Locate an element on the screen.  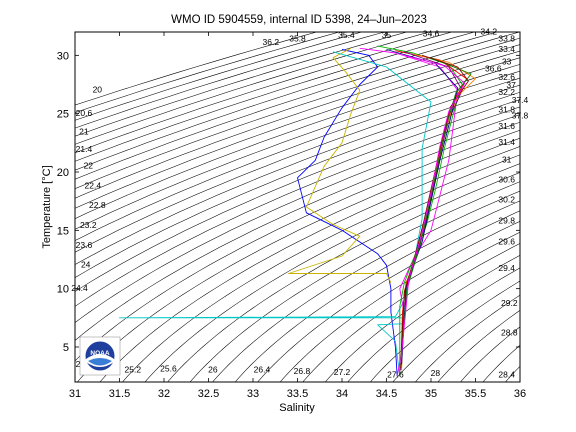
isopycnal-label: 37 is located at coordinates (511, 85).